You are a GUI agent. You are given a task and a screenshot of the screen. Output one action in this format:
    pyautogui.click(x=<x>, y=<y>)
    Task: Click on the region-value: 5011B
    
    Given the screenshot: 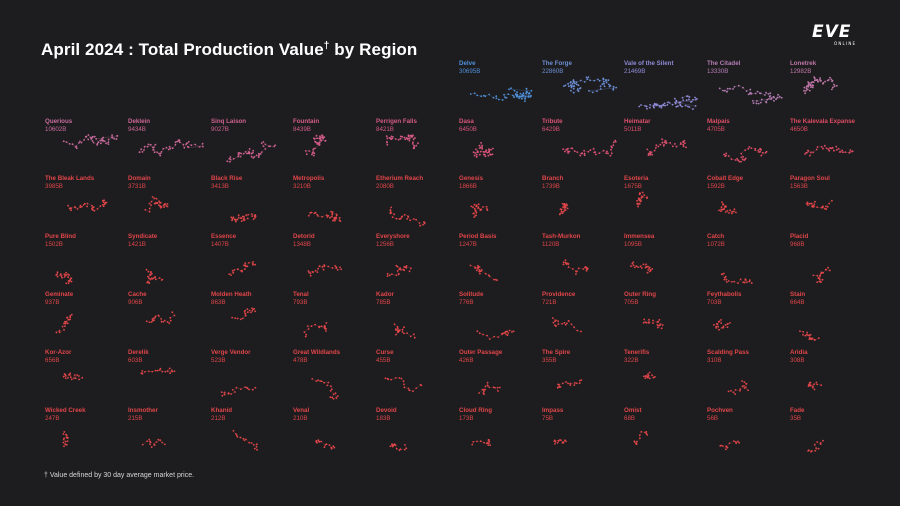 What is the action you would take?
    pyautogui.click(x=633, y=129)
    